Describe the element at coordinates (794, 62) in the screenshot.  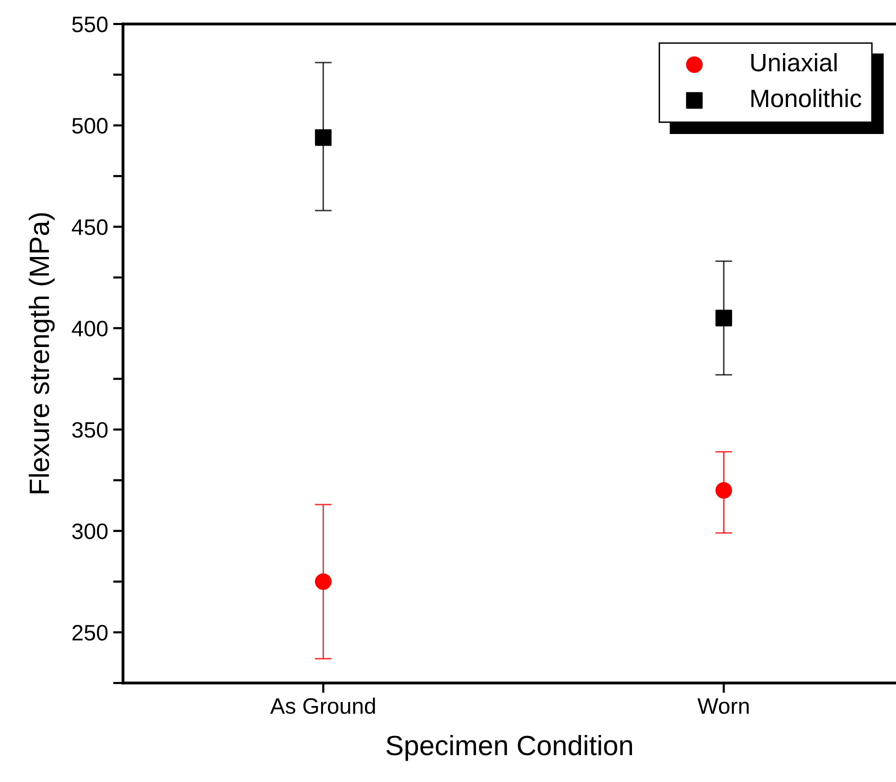
I see `legend-label: Uniaxial` at that location.